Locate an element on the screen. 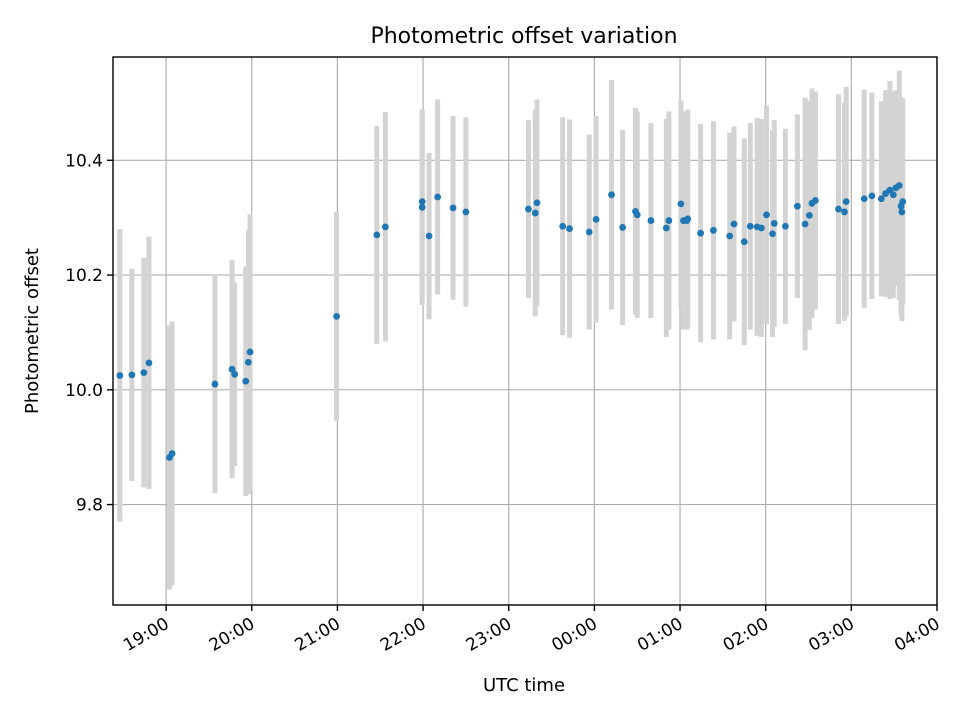  y-tick-label: 9.8 is located at coordinates (89, 506).